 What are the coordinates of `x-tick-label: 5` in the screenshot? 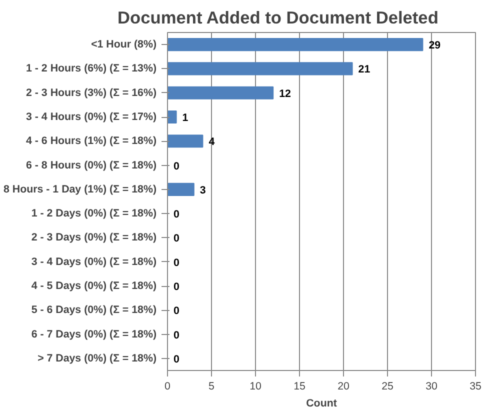 It's located at (211, 386).